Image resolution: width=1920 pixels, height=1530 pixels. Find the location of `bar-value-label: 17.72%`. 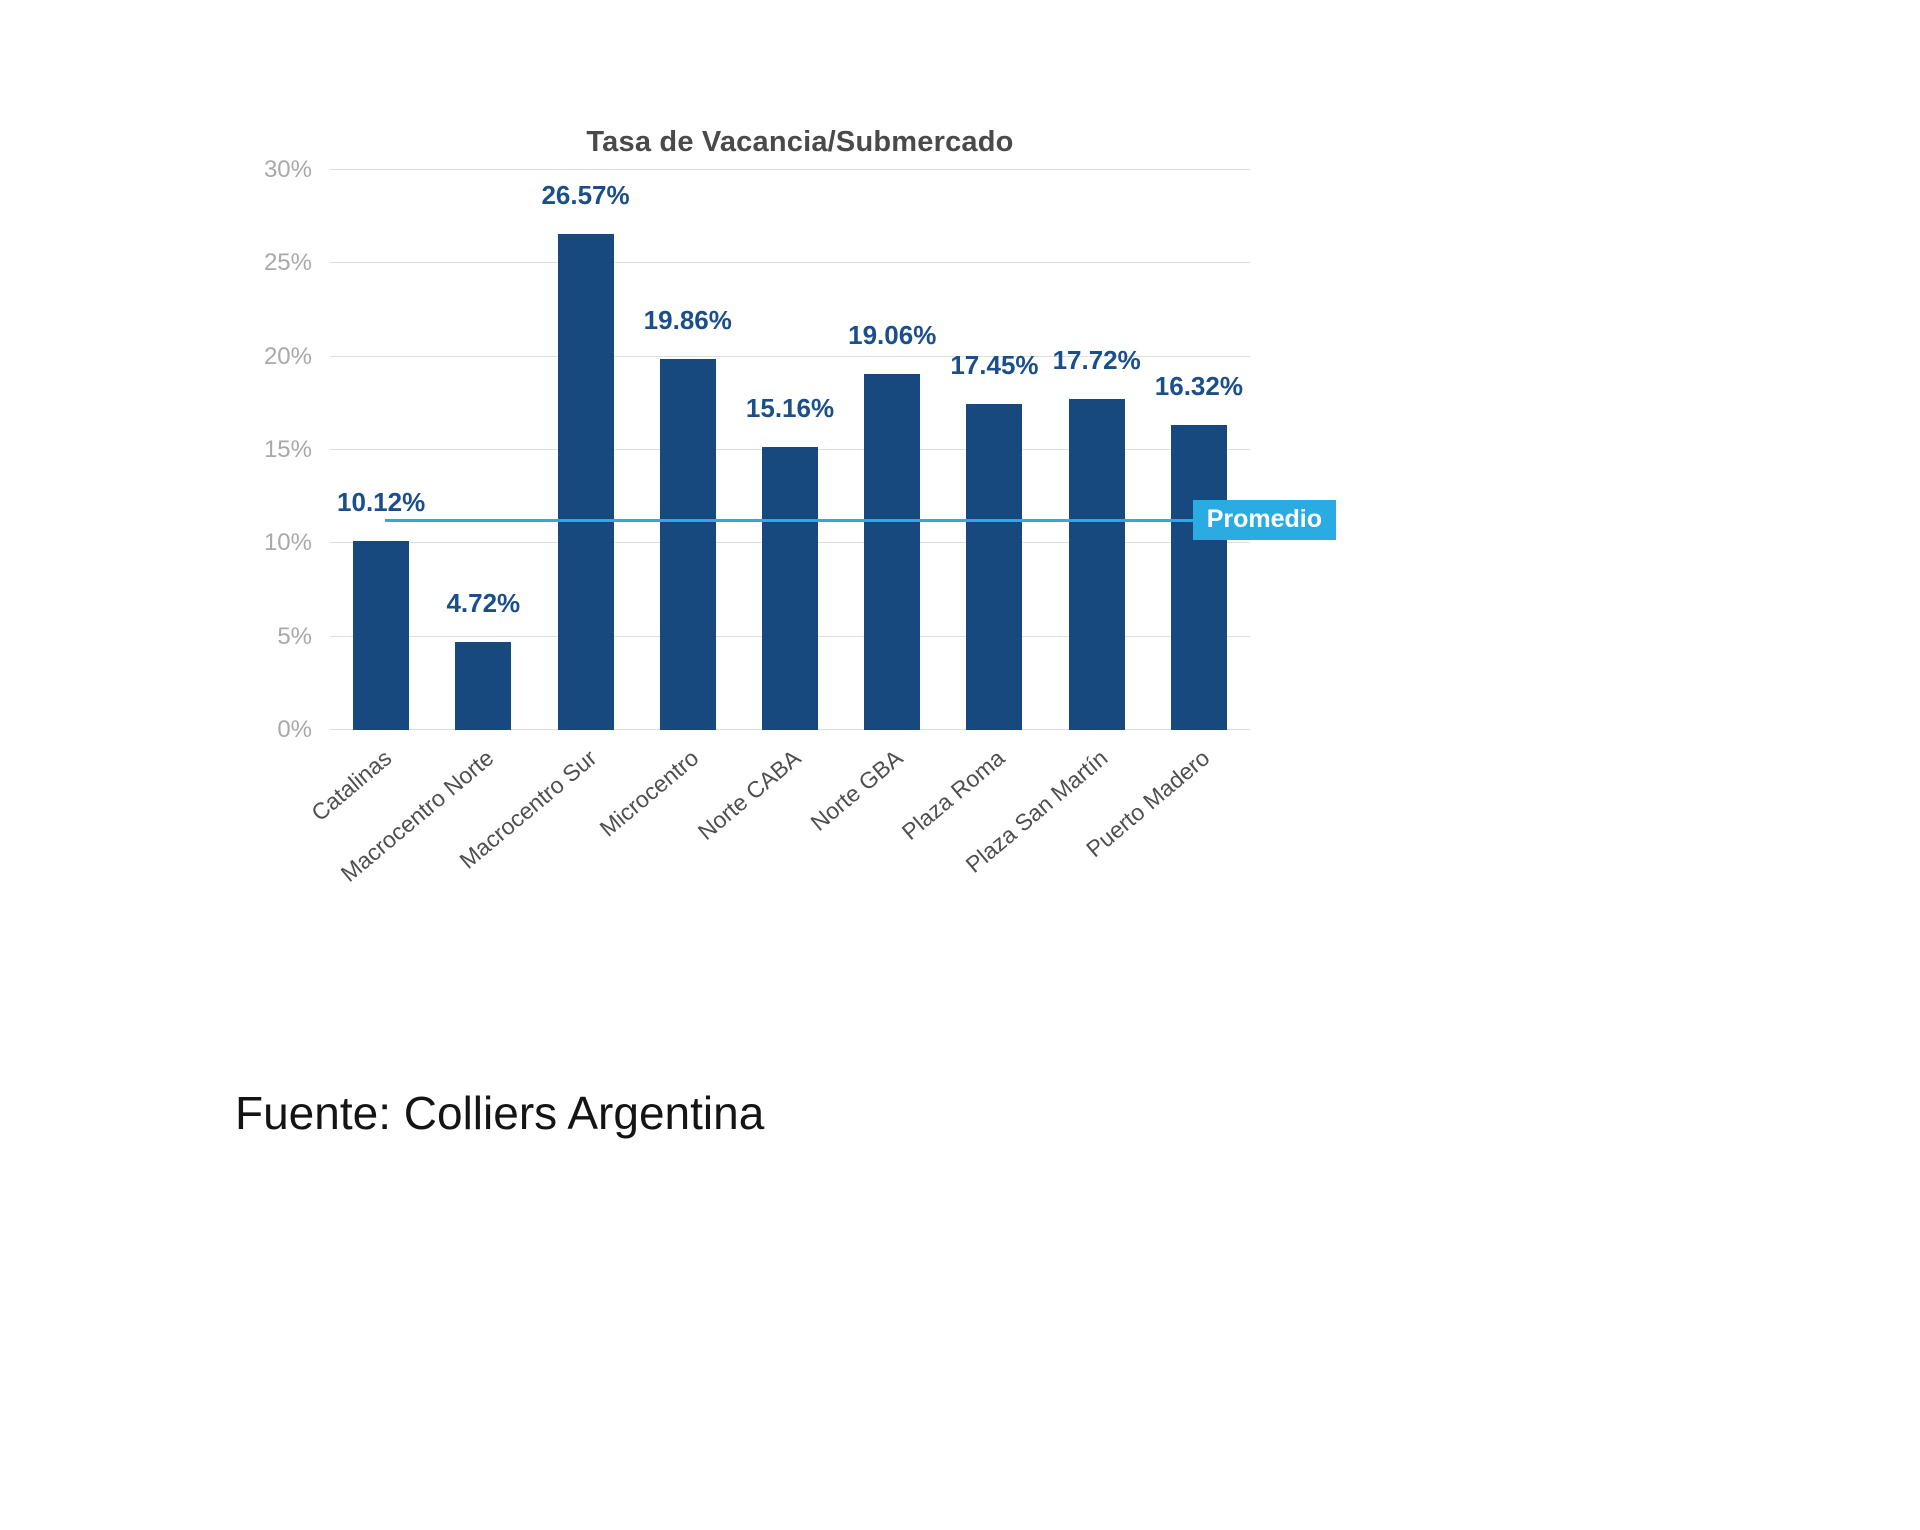

bar-value-label: 17.72% is located at coordinates (1096, 360).